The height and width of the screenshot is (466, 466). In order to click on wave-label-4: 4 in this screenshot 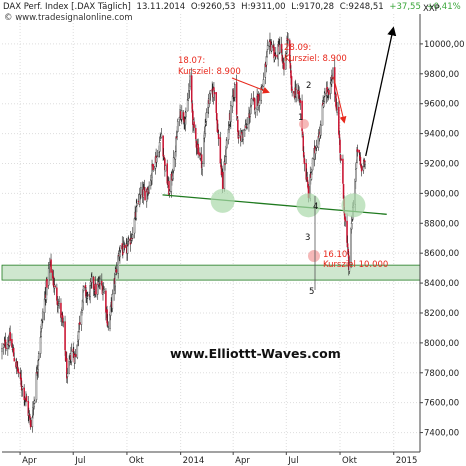, I will do `click(315, 207)`.